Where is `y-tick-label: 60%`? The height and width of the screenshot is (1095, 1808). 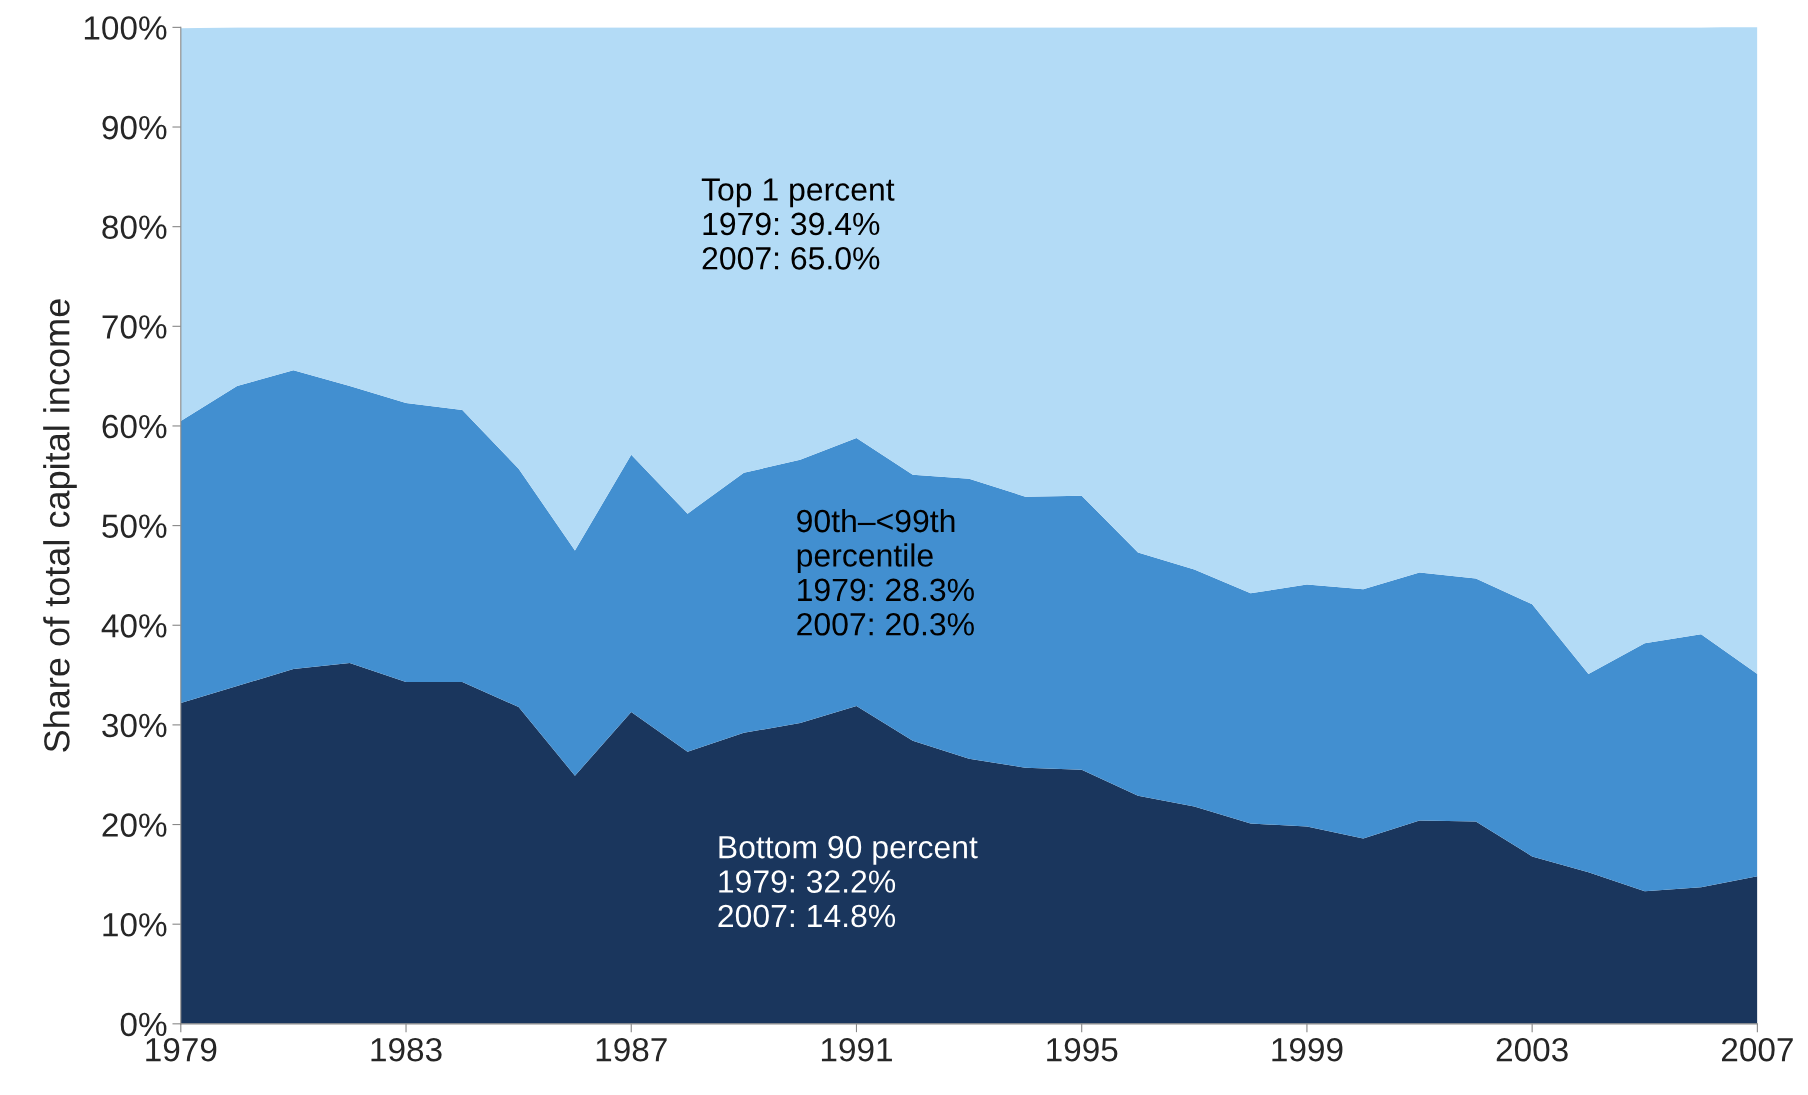 y-tick-label: 60% is located at coordinates (134, 426).